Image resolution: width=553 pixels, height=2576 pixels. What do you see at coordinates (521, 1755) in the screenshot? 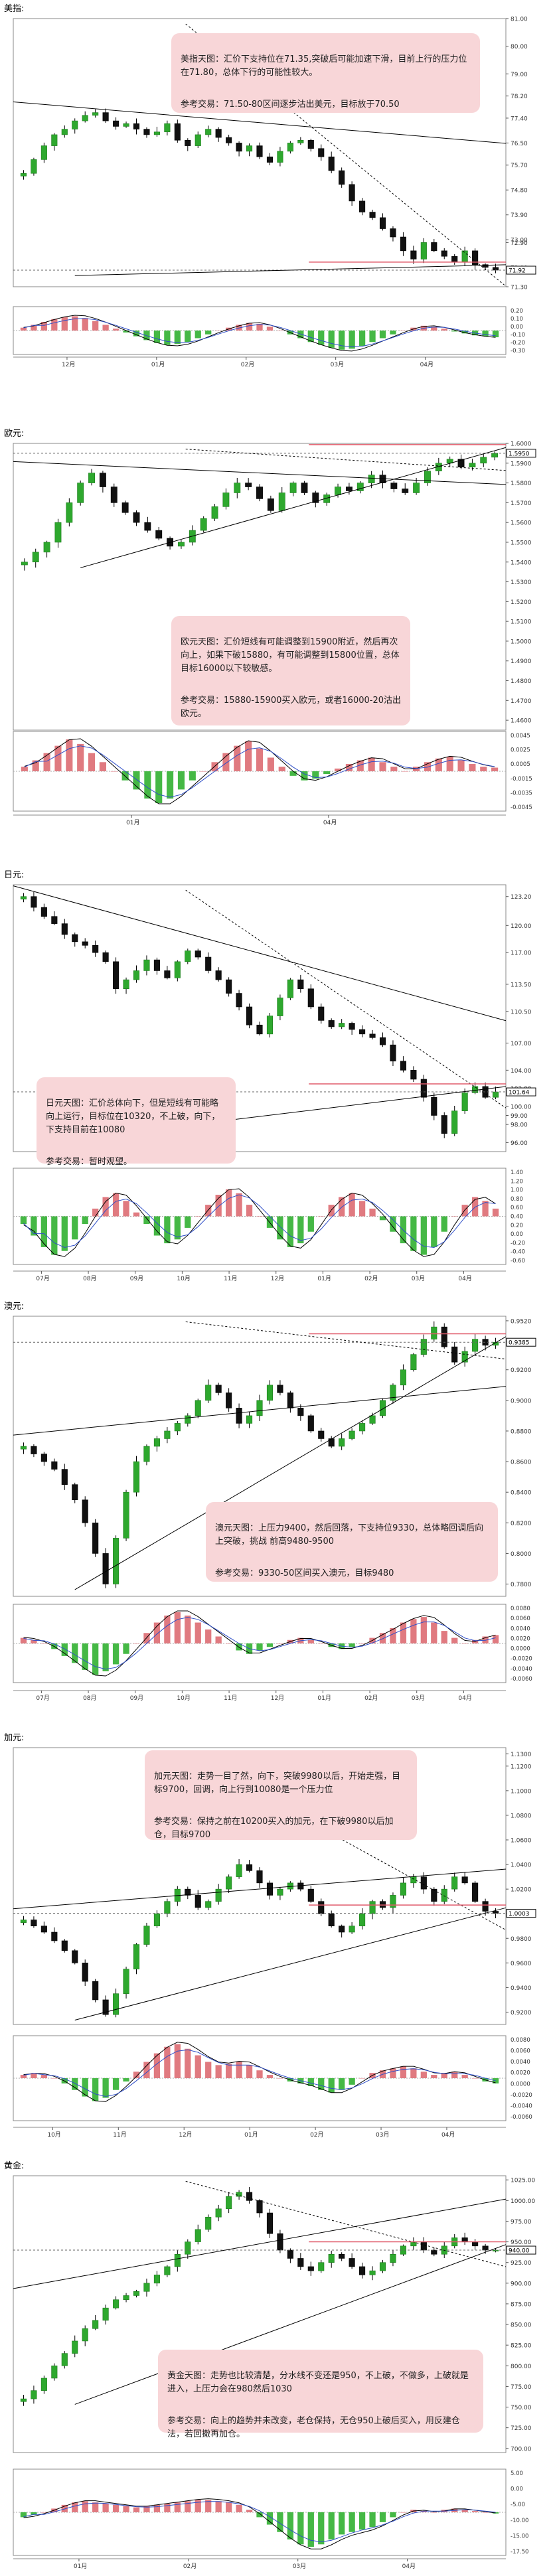
I see `y-tick-label: 1.1300` at bounding box center [521, 1755].